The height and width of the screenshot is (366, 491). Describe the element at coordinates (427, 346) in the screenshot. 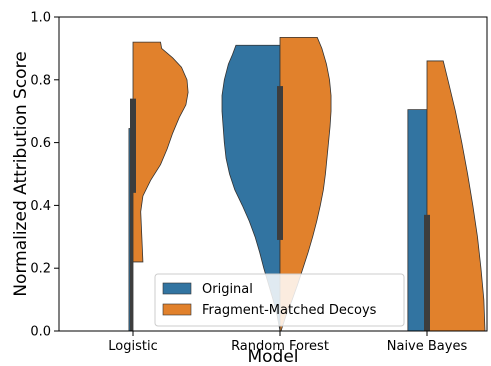

I see `x-tick-label: Naive Bayes` at that location.